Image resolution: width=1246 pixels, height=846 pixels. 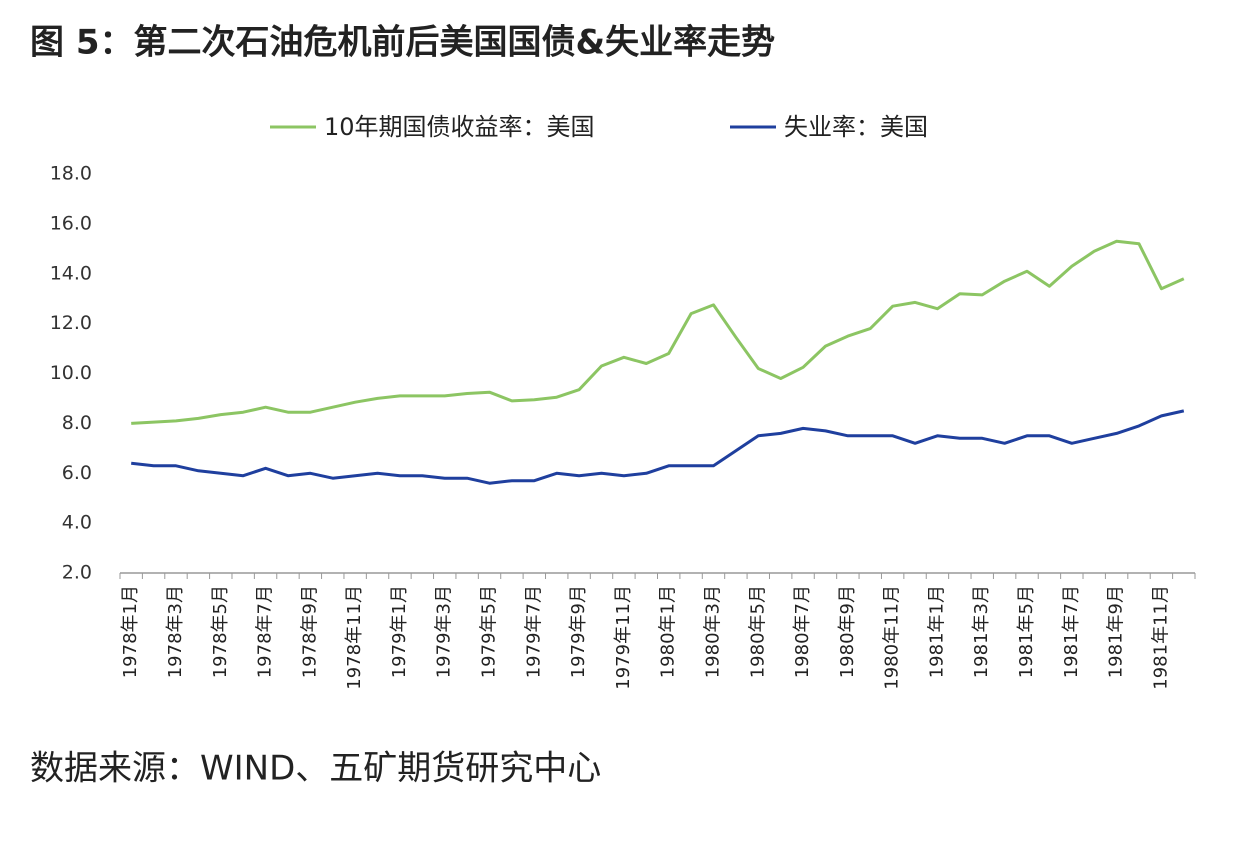 What do you see at coordinates (981, 631) in the screenshot?
I see `x-tick-label: 1981年3月` at bounding box center [981, 631].